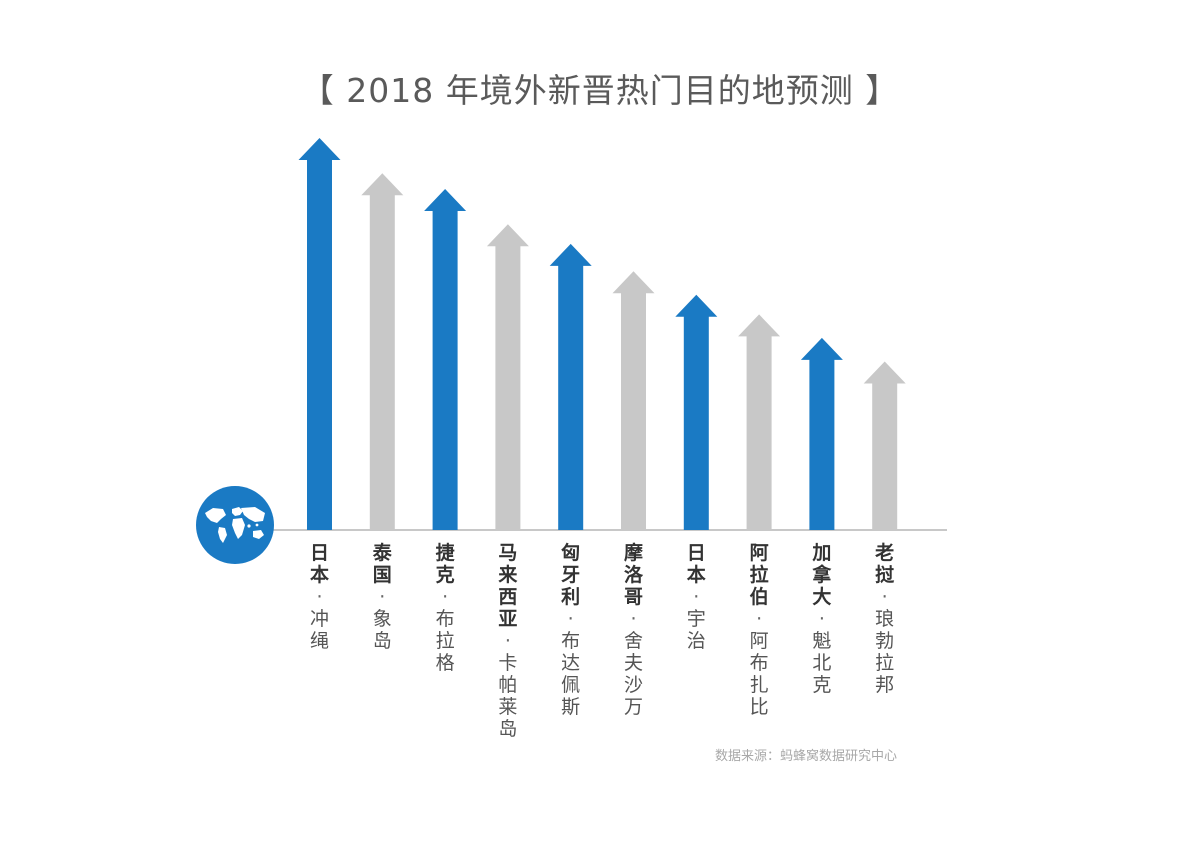 The width and height of the screenshot is (1200, 841). What do you see at coordinates (571, 575) in the screenshot?
I see `category-country: 匈牙利` at bounding box center [571, 575].